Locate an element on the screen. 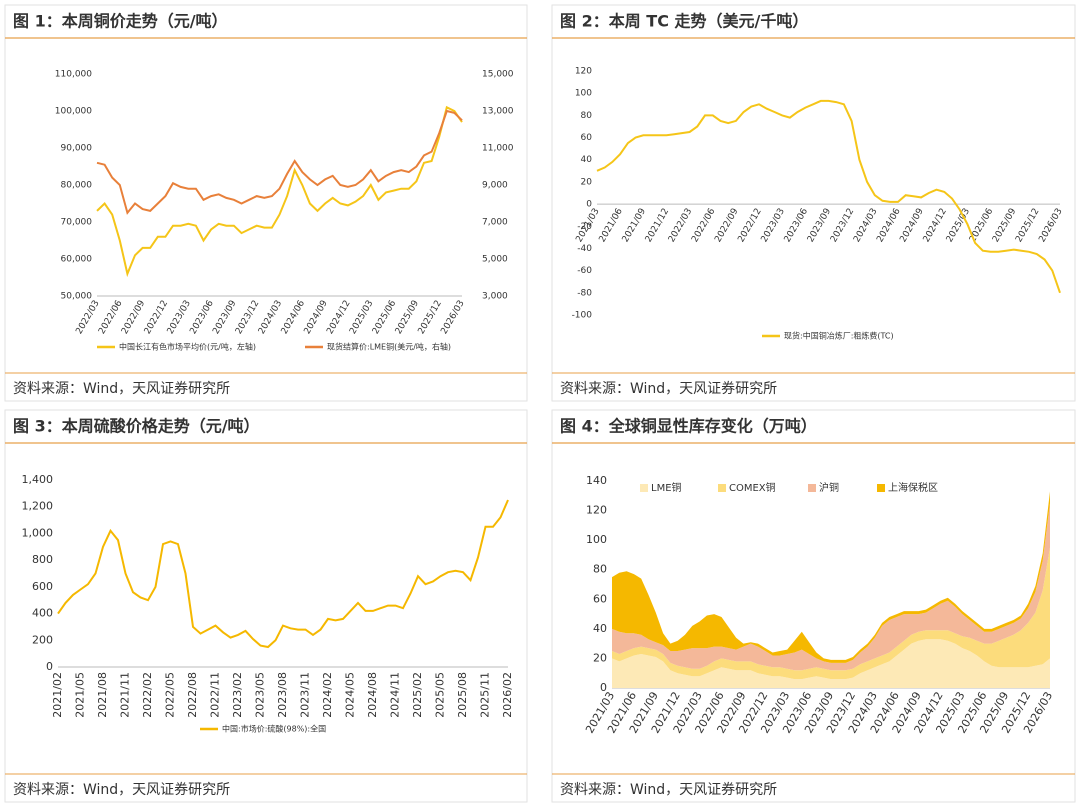 The width and height of the screenshot is (1080, 809). x-tick-label: 2025/11 is located at coordinates (485, 695).